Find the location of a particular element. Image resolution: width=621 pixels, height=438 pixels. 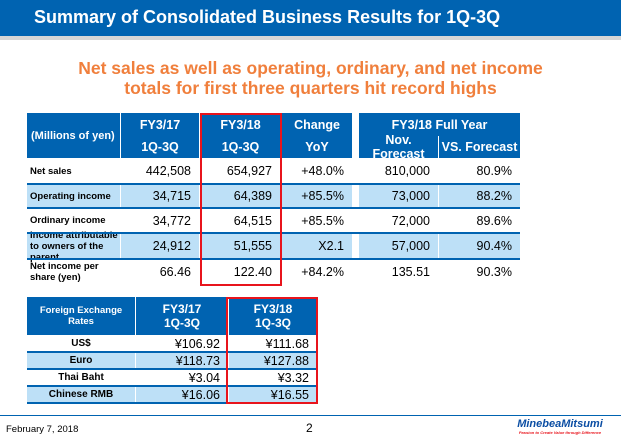

fx-row-label: US$ is located at coordinates (81, 343).